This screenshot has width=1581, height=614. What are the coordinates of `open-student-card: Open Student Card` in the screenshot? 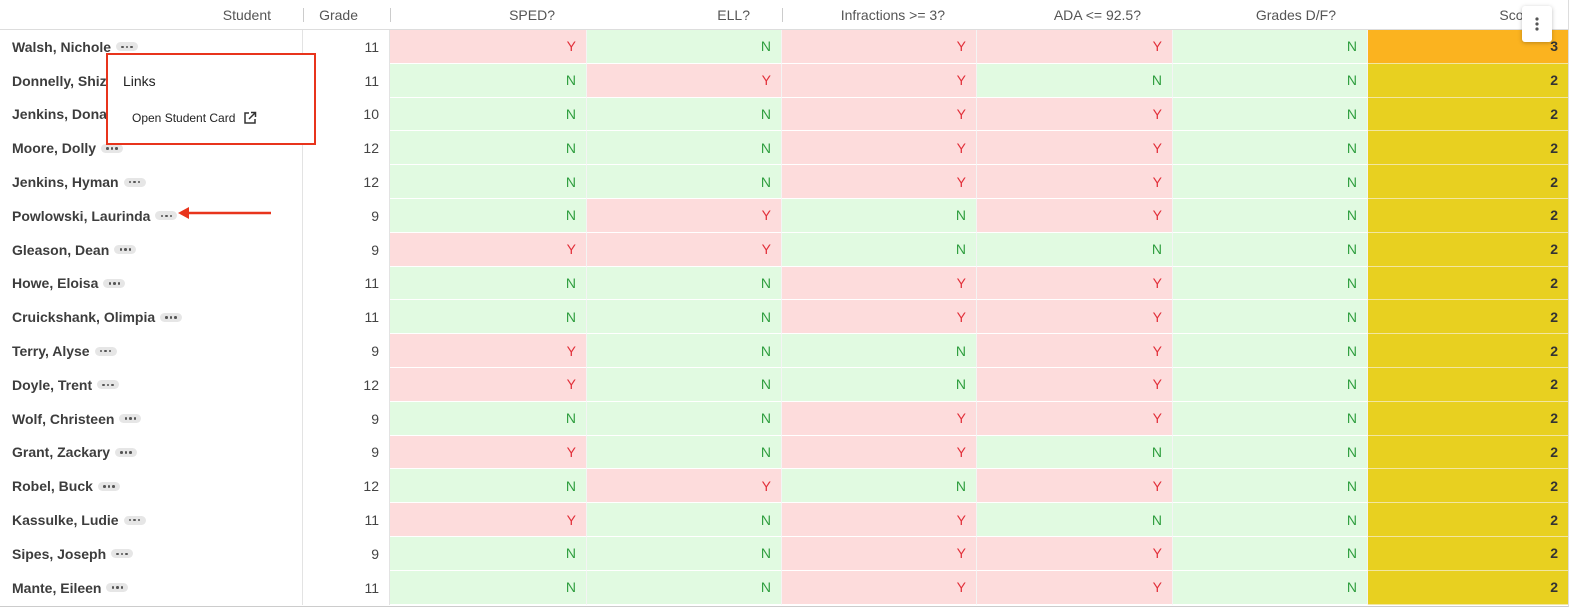 It's located at (194, 118).